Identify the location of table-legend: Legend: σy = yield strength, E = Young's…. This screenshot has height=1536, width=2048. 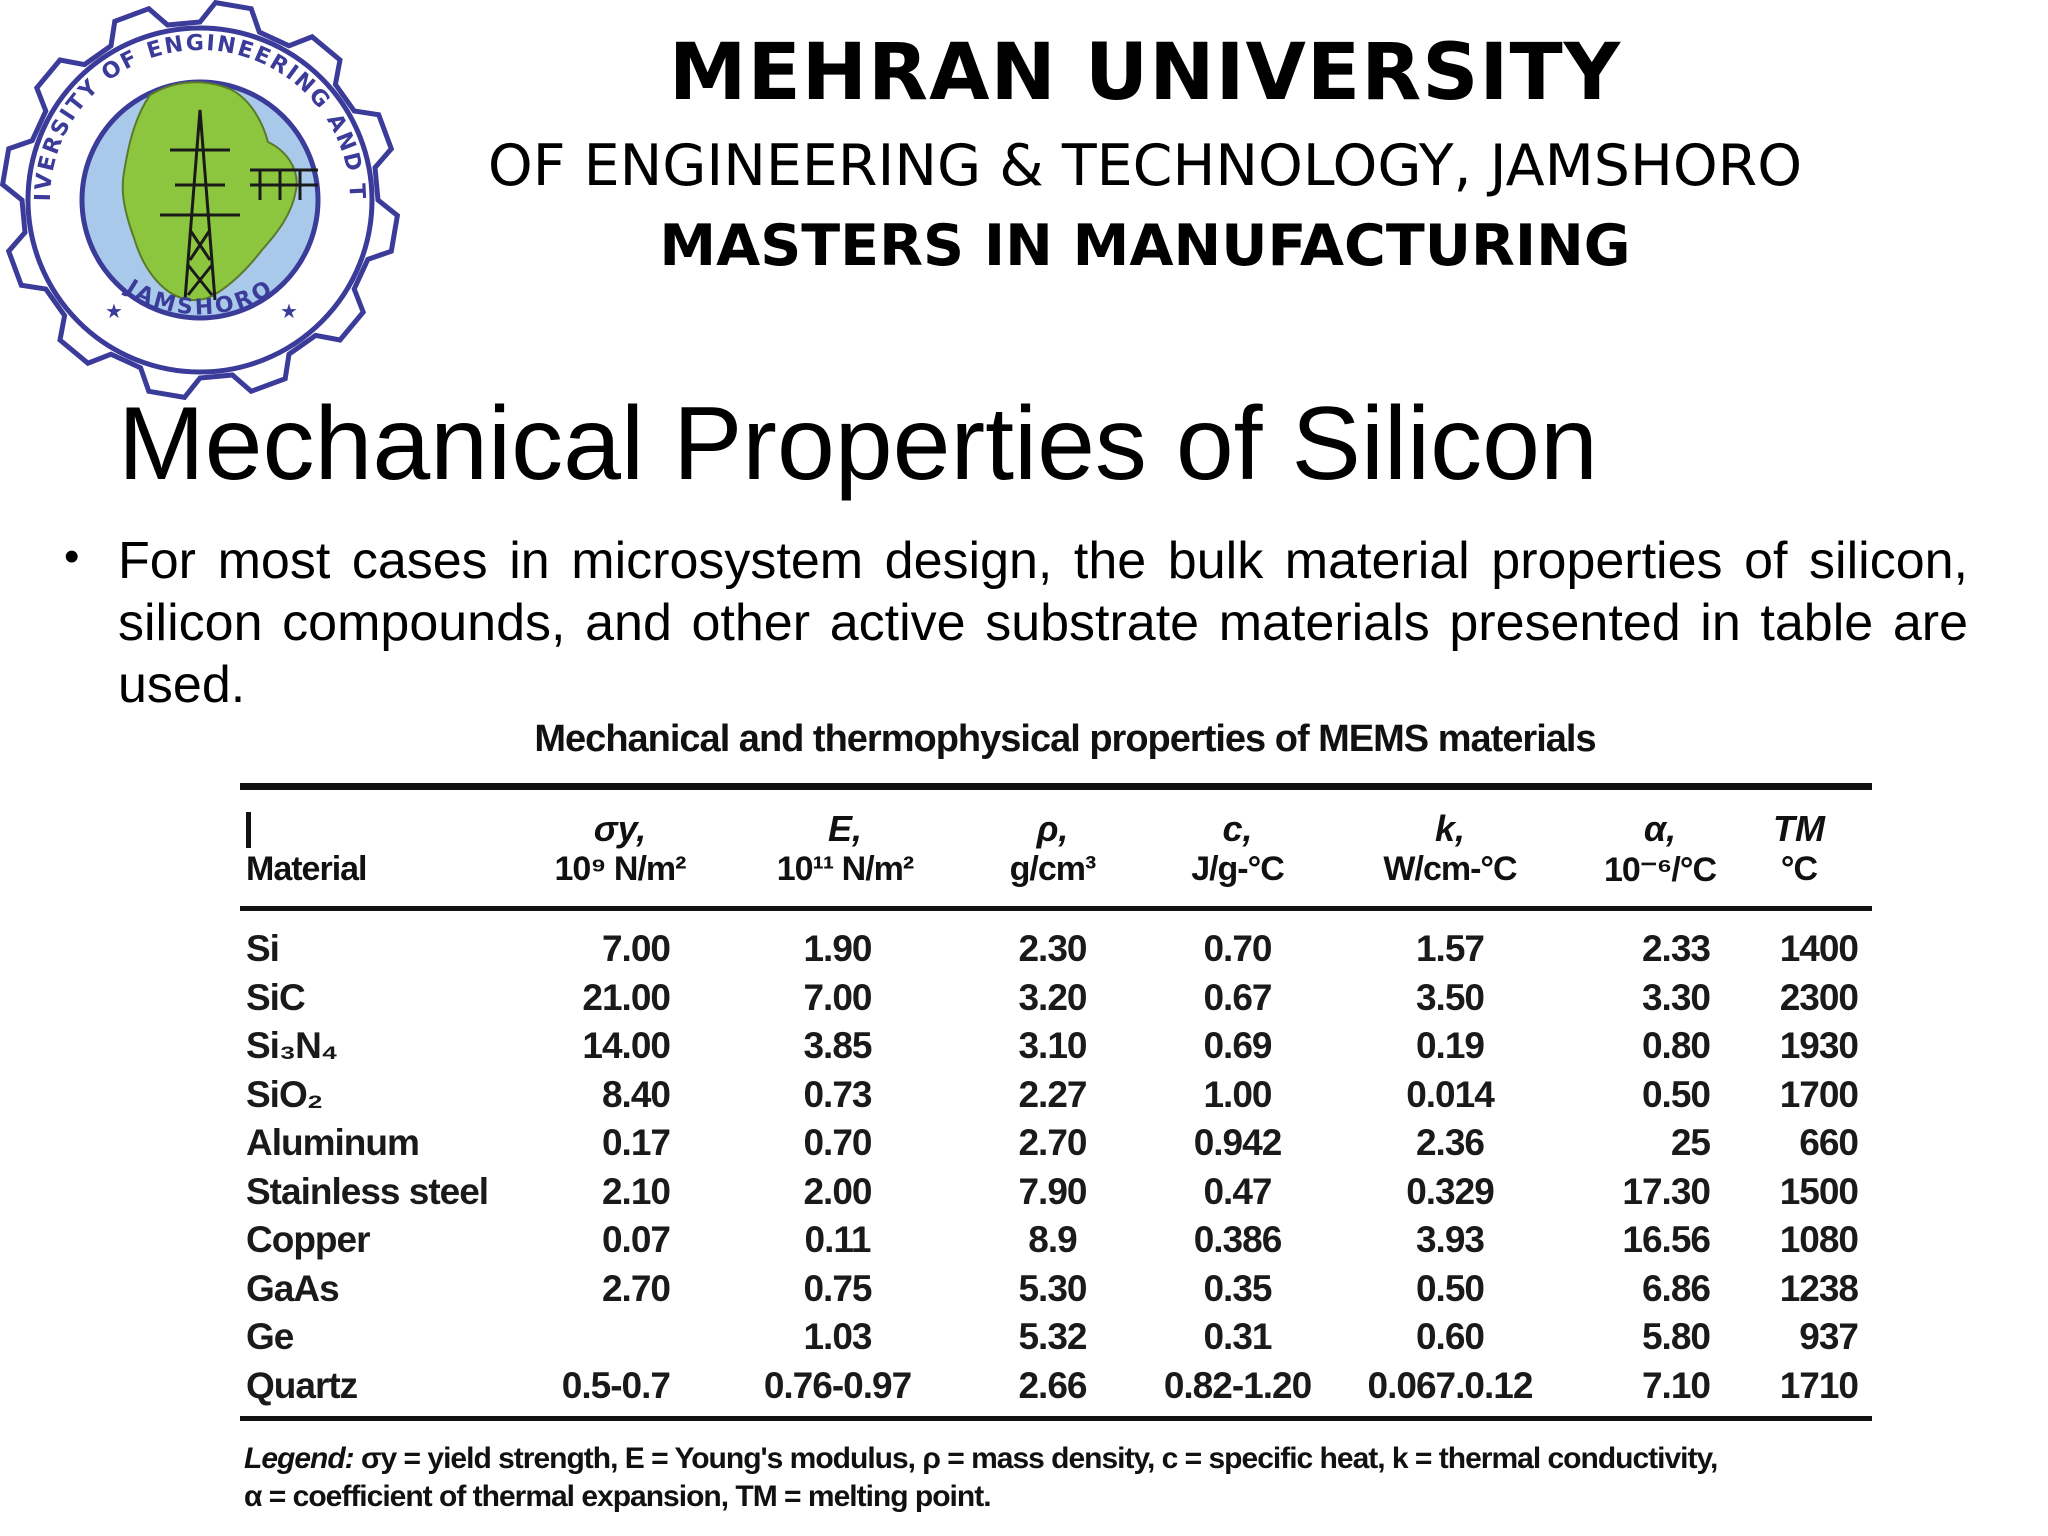
(1064, 1478).